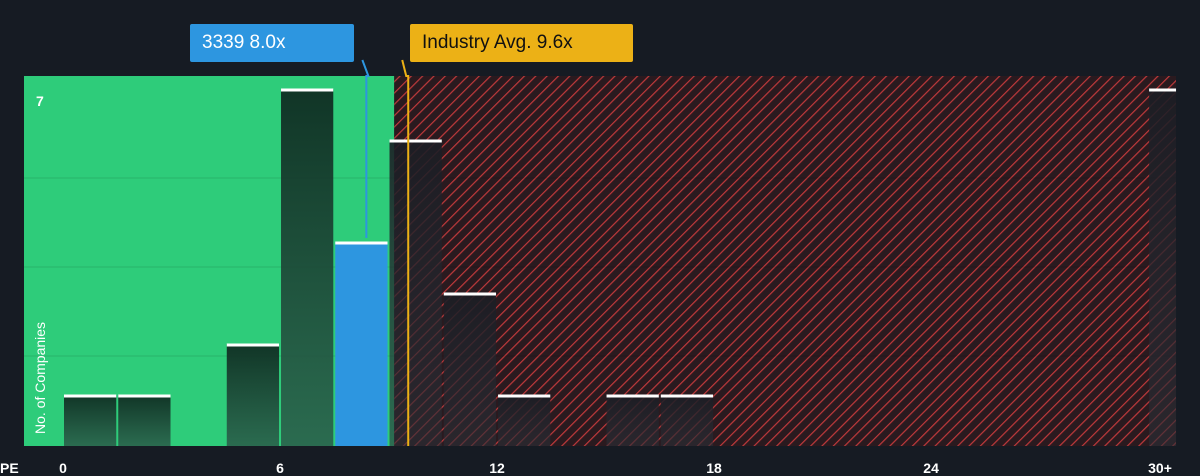  I want to click on x-axis: 0 6 12 18 24 30+, so click(615, 468).